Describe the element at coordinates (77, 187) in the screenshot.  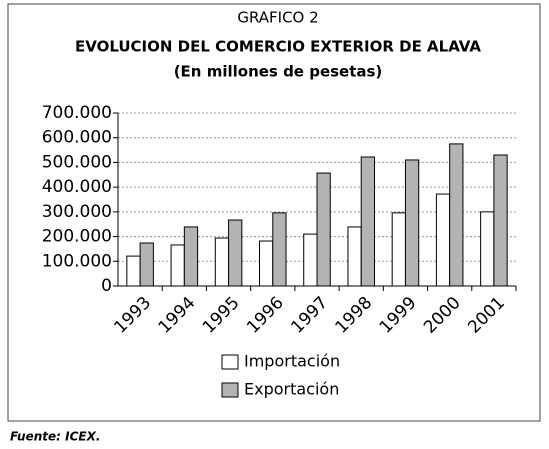
I see `y-tick-label: 400.000` at that location.